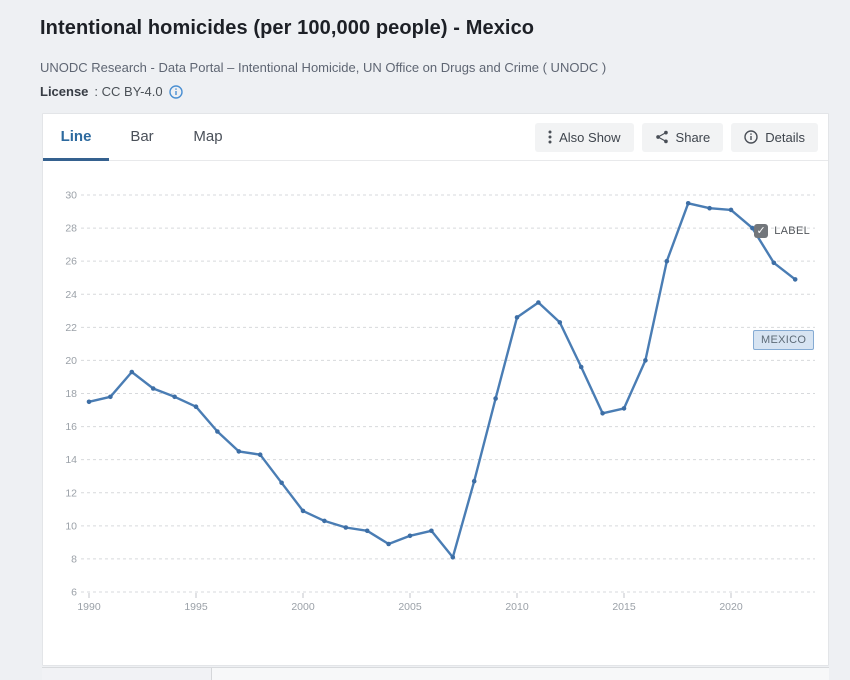  I want to click on license-value: : CC BY-4.0, so click(128, 91).